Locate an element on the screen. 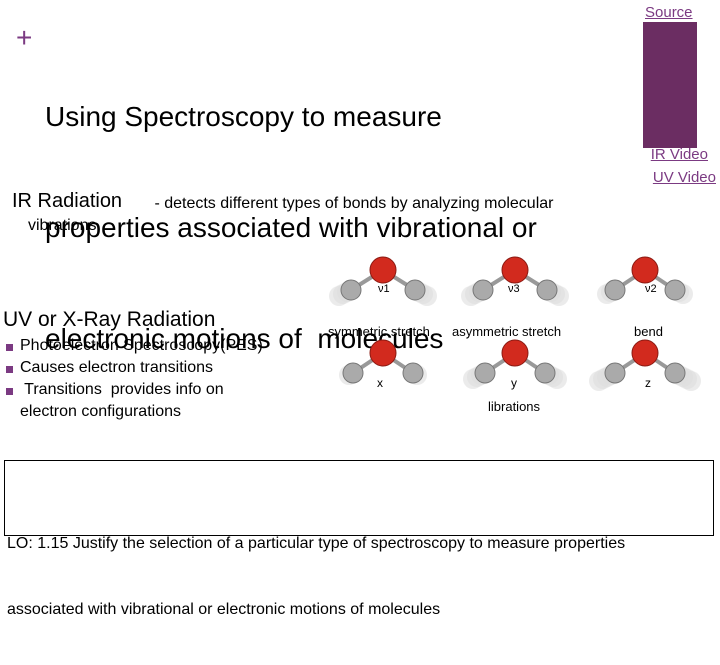  mode-label: ν1 is located at coordinates (384, 289).